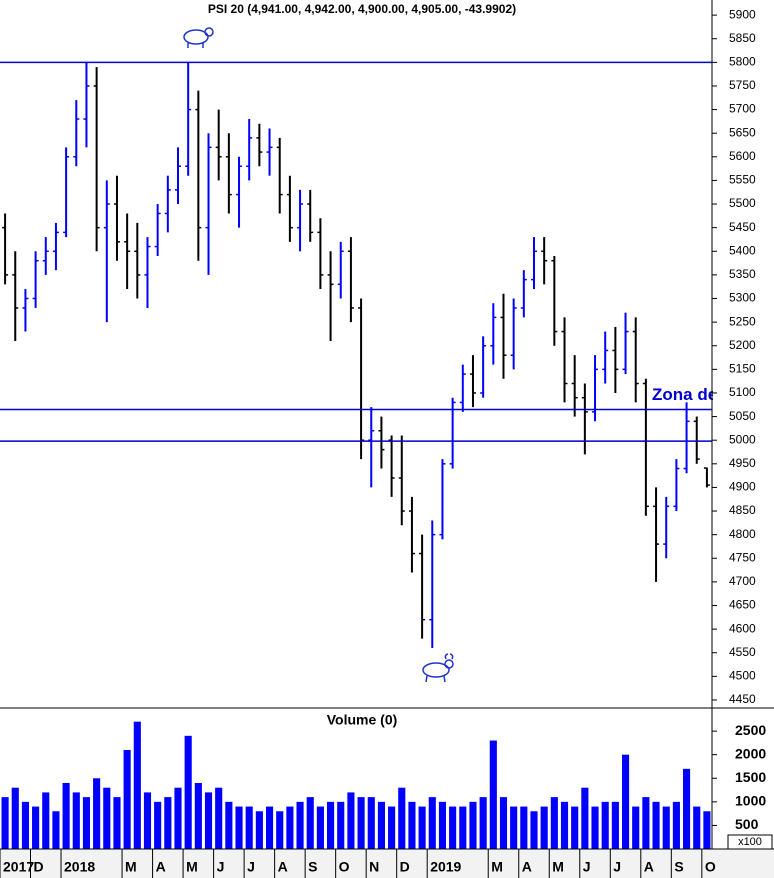 This screenshot has width=774, height=878. I want to click on y-tick-label: 4650, so click(742, 605).